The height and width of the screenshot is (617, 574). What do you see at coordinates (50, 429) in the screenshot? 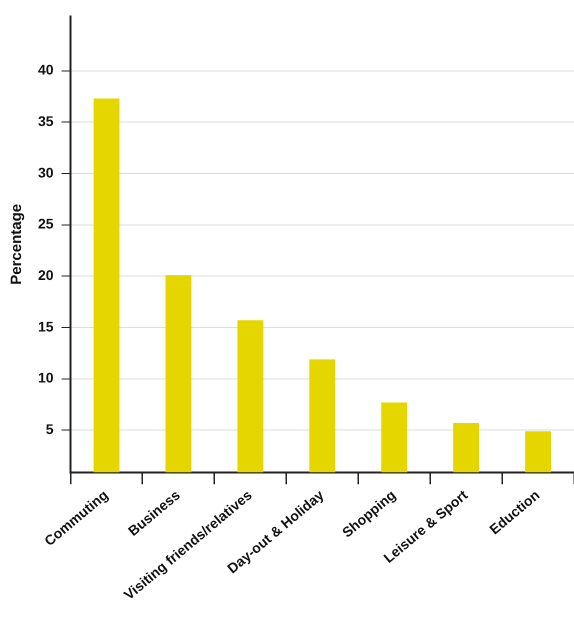
I see `y-tick-label: 5` at bounding box center [50, 429].